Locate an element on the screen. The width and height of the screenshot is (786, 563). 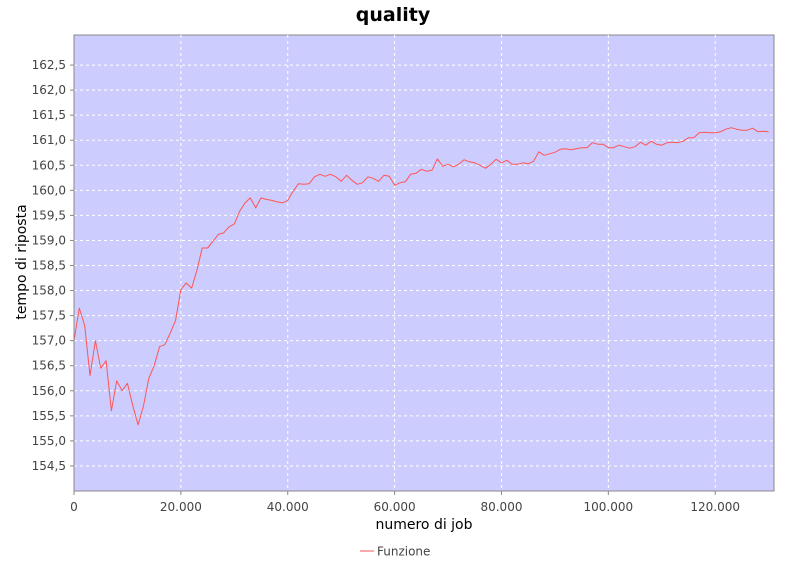
y-tick-label: 155,5 is located at coordinates (49, 416).